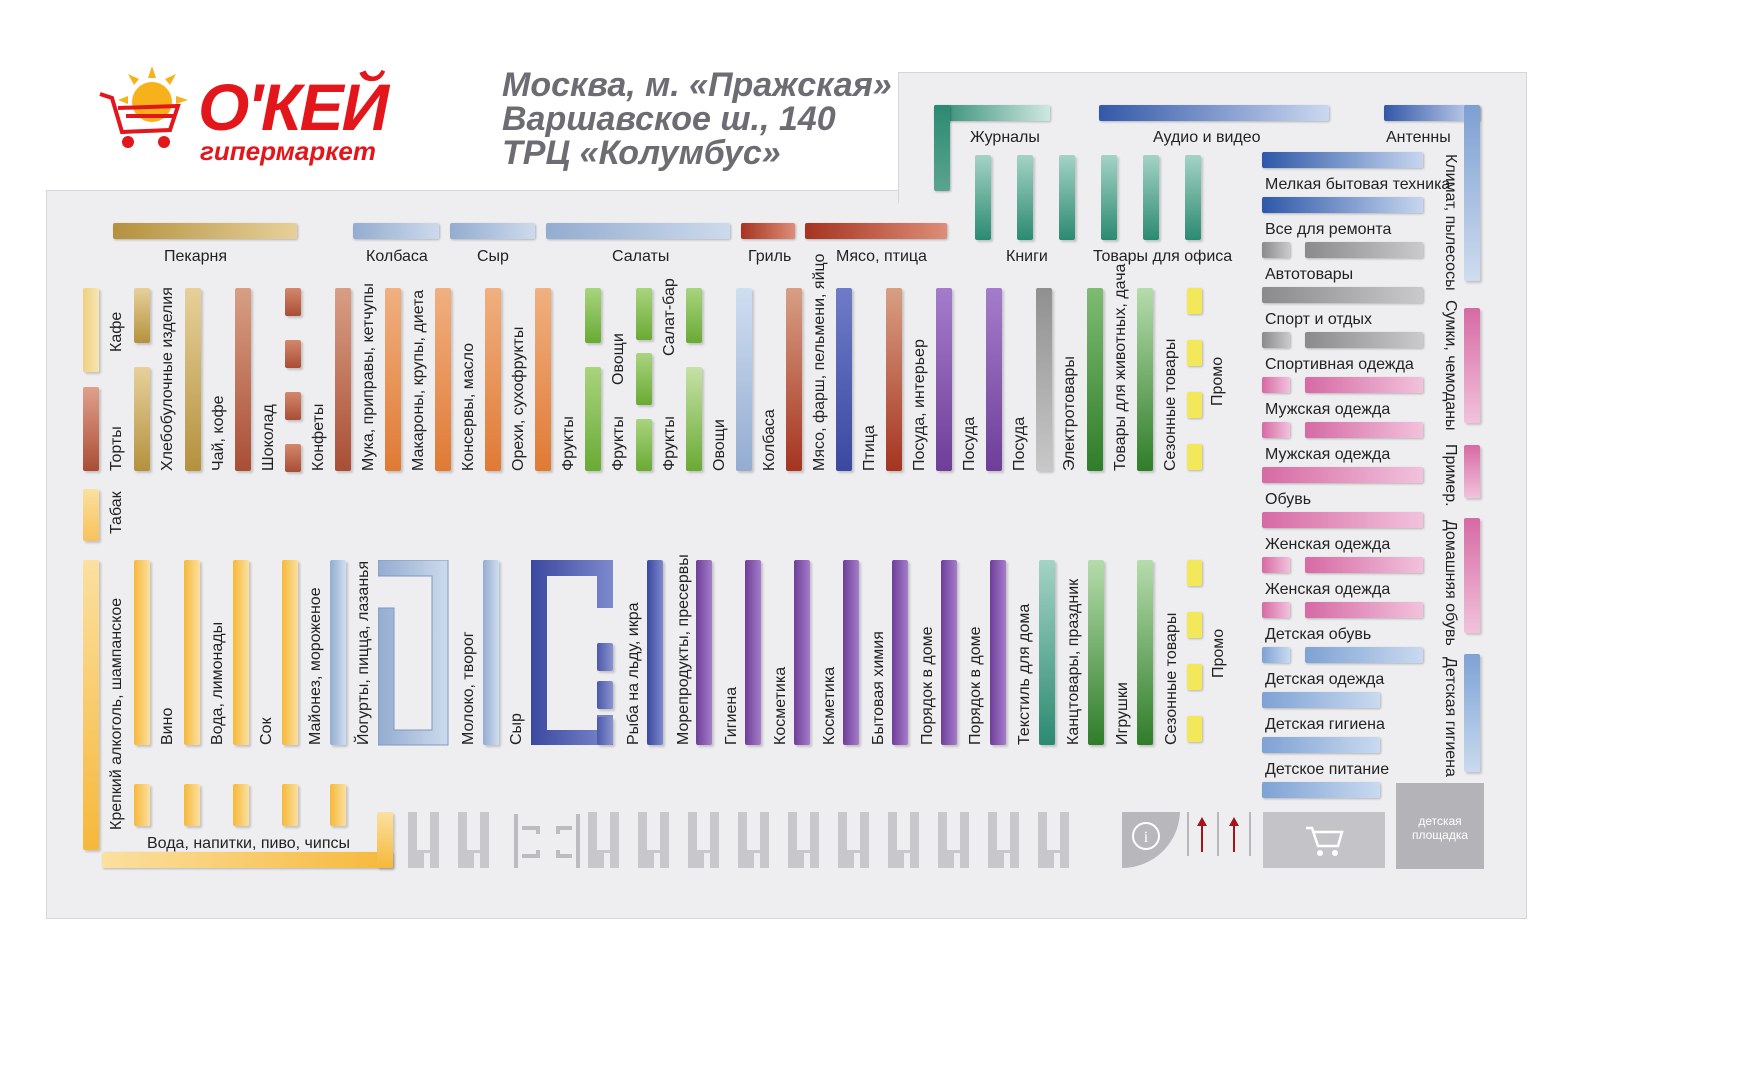 This screenshot has height=1070, width=1739. What do you see at coordinates (669, 443) in the screenshot?
I see `label-fruits-3: Фрукты` at bounding box center [669, 443].